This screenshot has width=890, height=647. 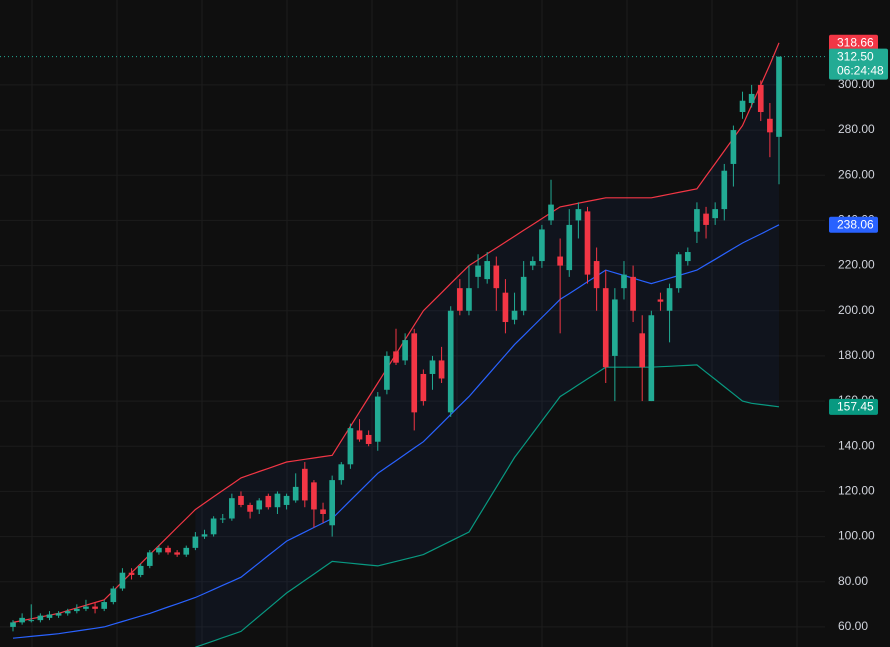 I want to click on y-tick-label: 300.00, so click(x=856, y=84).